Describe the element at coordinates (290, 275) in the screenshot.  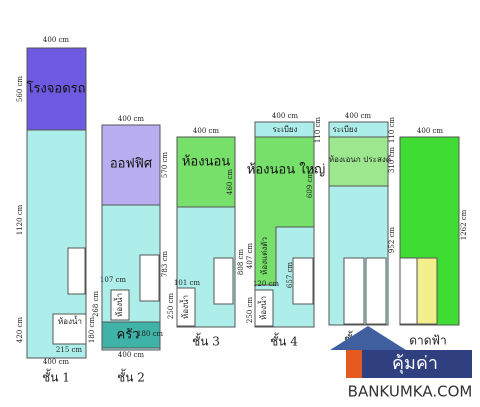
I see `dim: 657 cm` at that location.